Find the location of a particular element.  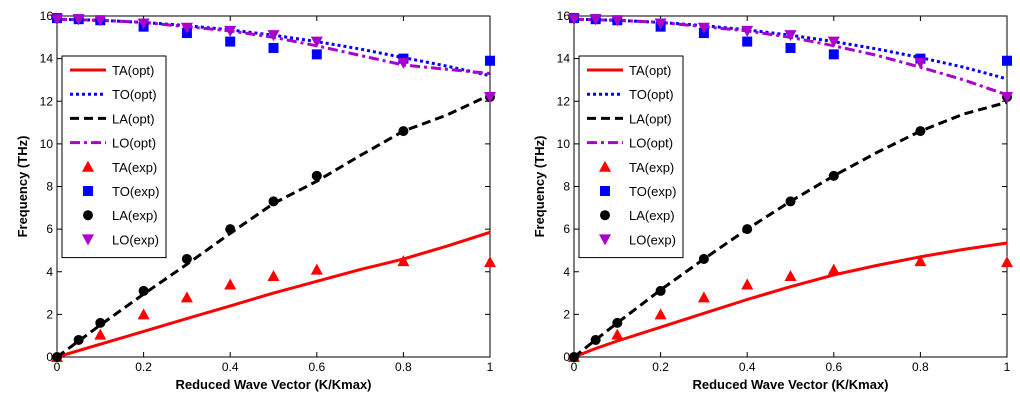

x-tick-label: 0.6 is located at coordinates (833, 367).